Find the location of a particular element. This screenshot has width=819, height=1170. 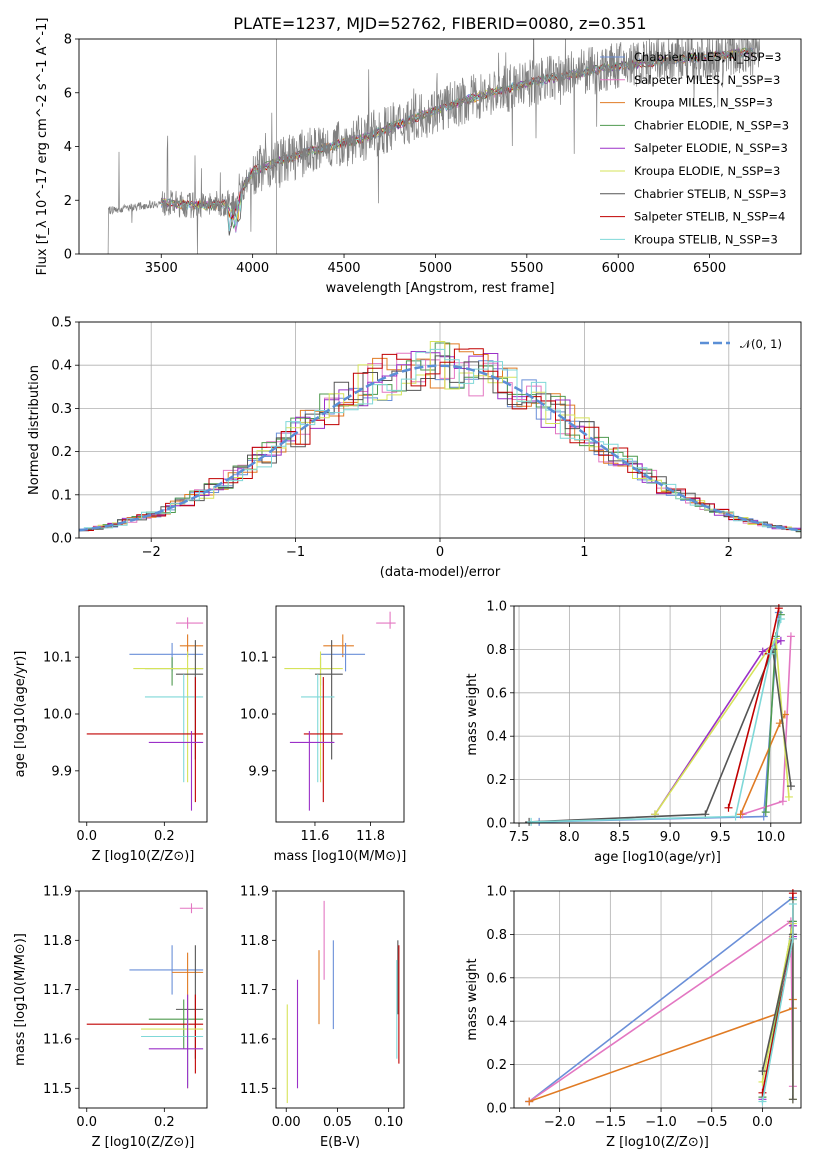

x-tick-label: 7.5 is located at coordinates (519, 837).